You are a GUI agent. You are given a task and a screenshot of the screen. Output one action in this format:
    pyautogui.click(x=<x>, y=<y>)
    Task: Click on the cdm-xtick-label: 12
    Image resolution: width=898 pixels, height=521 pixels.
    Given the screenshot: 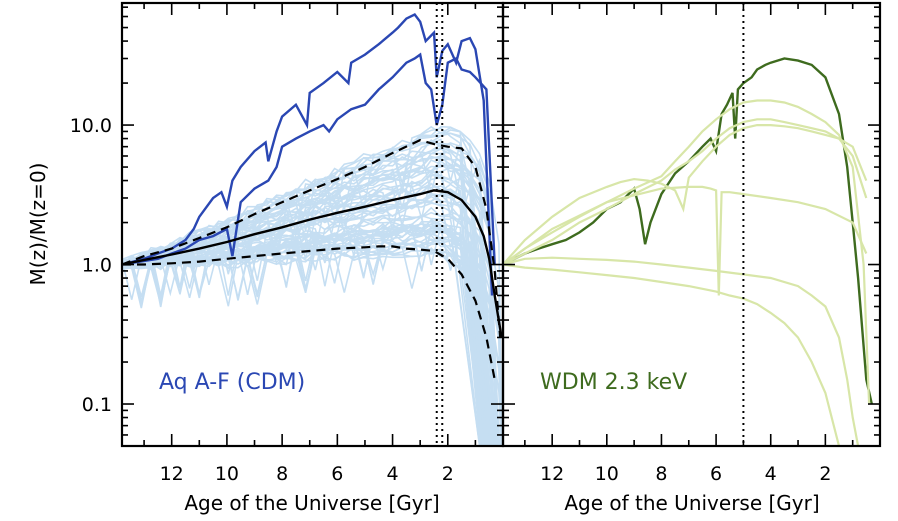 What is the action you would take?
    pyautogui.click(x=172, y=474)
    